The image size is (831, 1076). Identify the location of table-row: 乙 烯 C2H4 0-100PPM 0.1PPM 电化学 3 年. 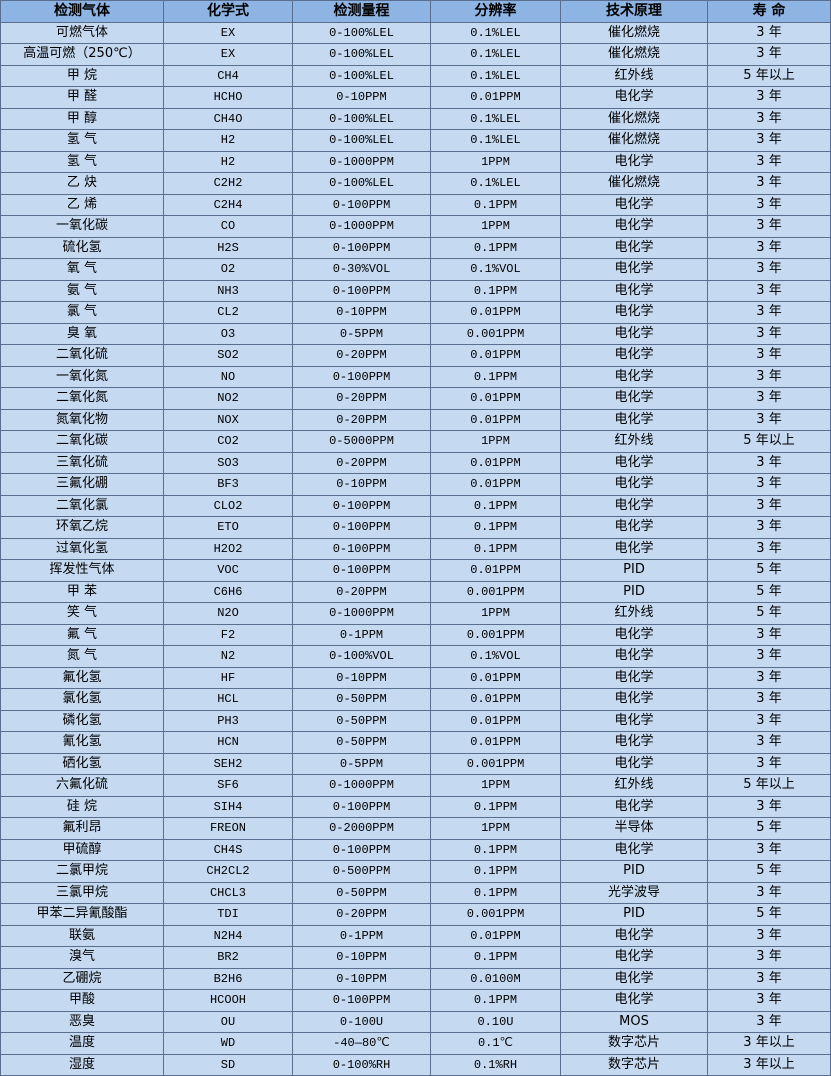
(415, 204).